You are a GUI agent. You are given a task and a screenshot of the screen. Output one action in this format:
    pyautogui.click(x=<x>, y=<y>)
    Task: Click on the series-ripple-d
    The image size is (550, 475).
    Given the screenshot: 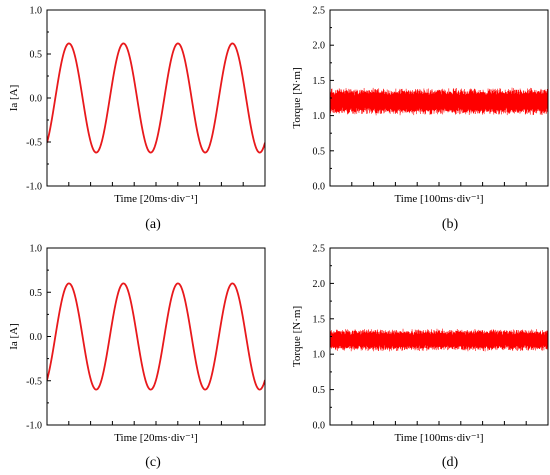 What is the action you would take?
    pyautogui.click(x=439, y=340)
    